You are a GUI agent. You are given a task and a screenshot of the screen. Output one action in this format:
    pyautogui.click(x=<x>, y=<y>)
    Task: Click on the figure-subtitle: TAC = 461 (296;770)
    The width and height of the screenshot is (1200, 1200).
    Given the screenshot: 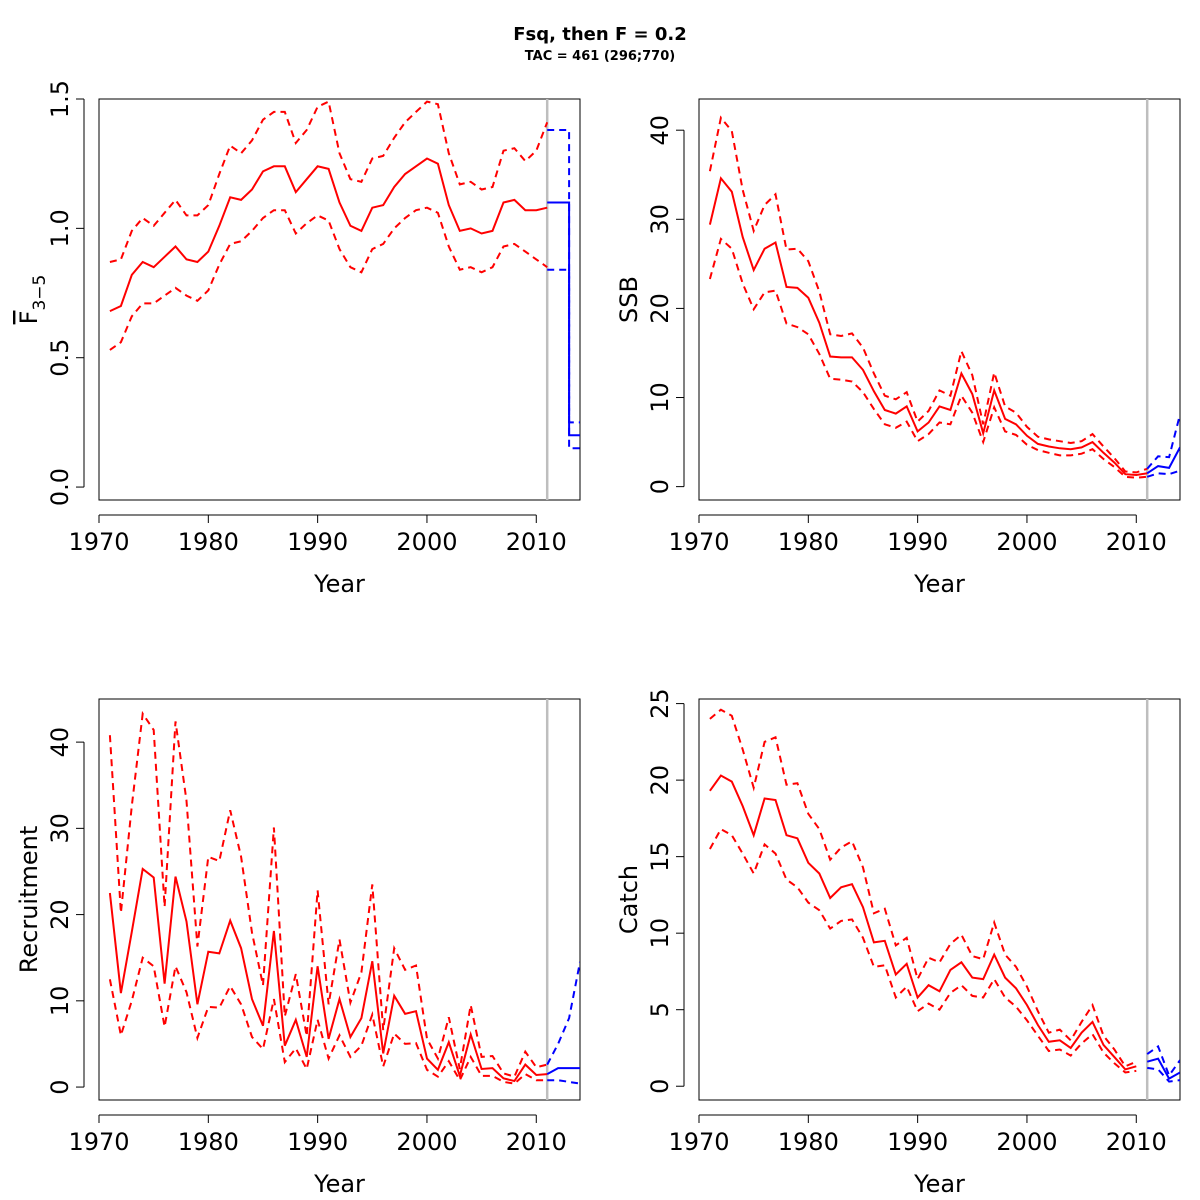 What is the action you would take?
    pyautogui.click(x=600, y=56)
    